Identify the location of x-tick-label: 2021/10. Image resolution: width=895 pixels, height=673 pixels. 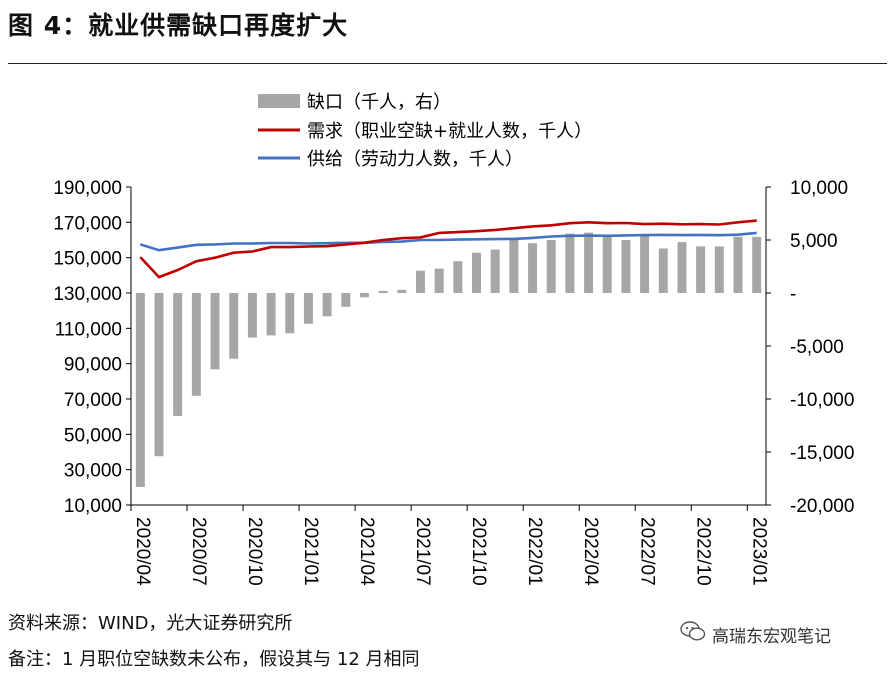
(478, 551).